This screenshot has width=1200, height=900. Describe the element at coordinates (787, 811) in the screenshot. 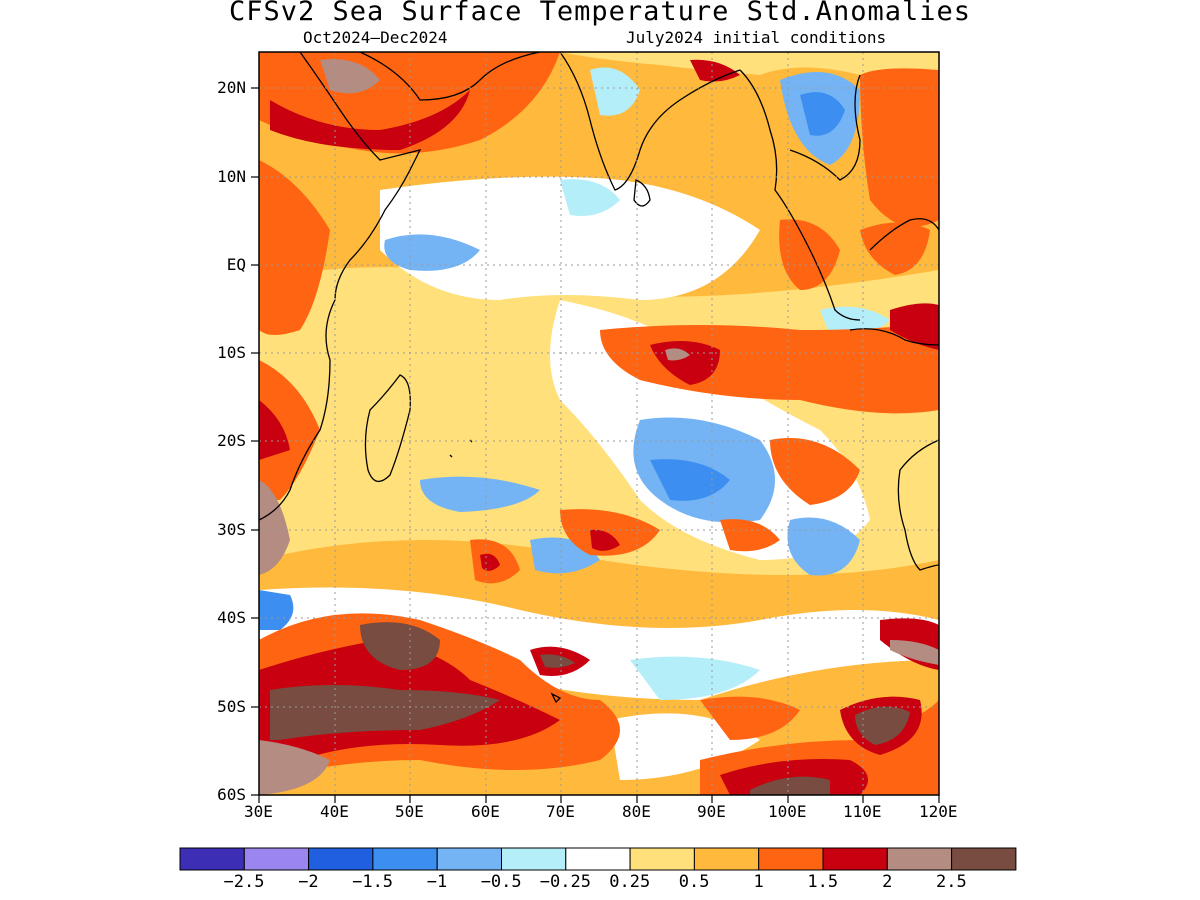

I see `lon-label: 100E` at that location.